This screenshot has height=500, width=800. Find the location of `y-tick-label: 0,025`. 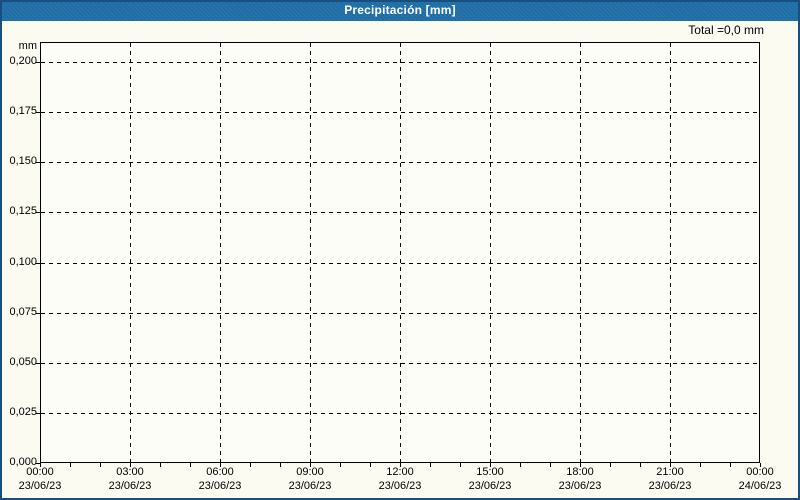

y-tick-label: 0,025 is located at coordinates (23, 412).